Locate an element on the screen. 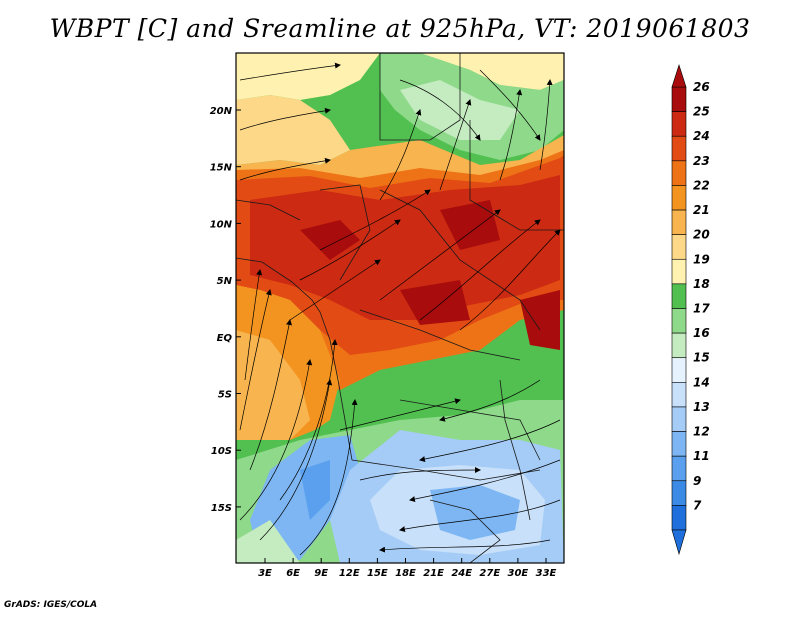 The width and height of the screenshot is (800, 618). lat-tick-label: EQ is located at coordinates (225, 338).